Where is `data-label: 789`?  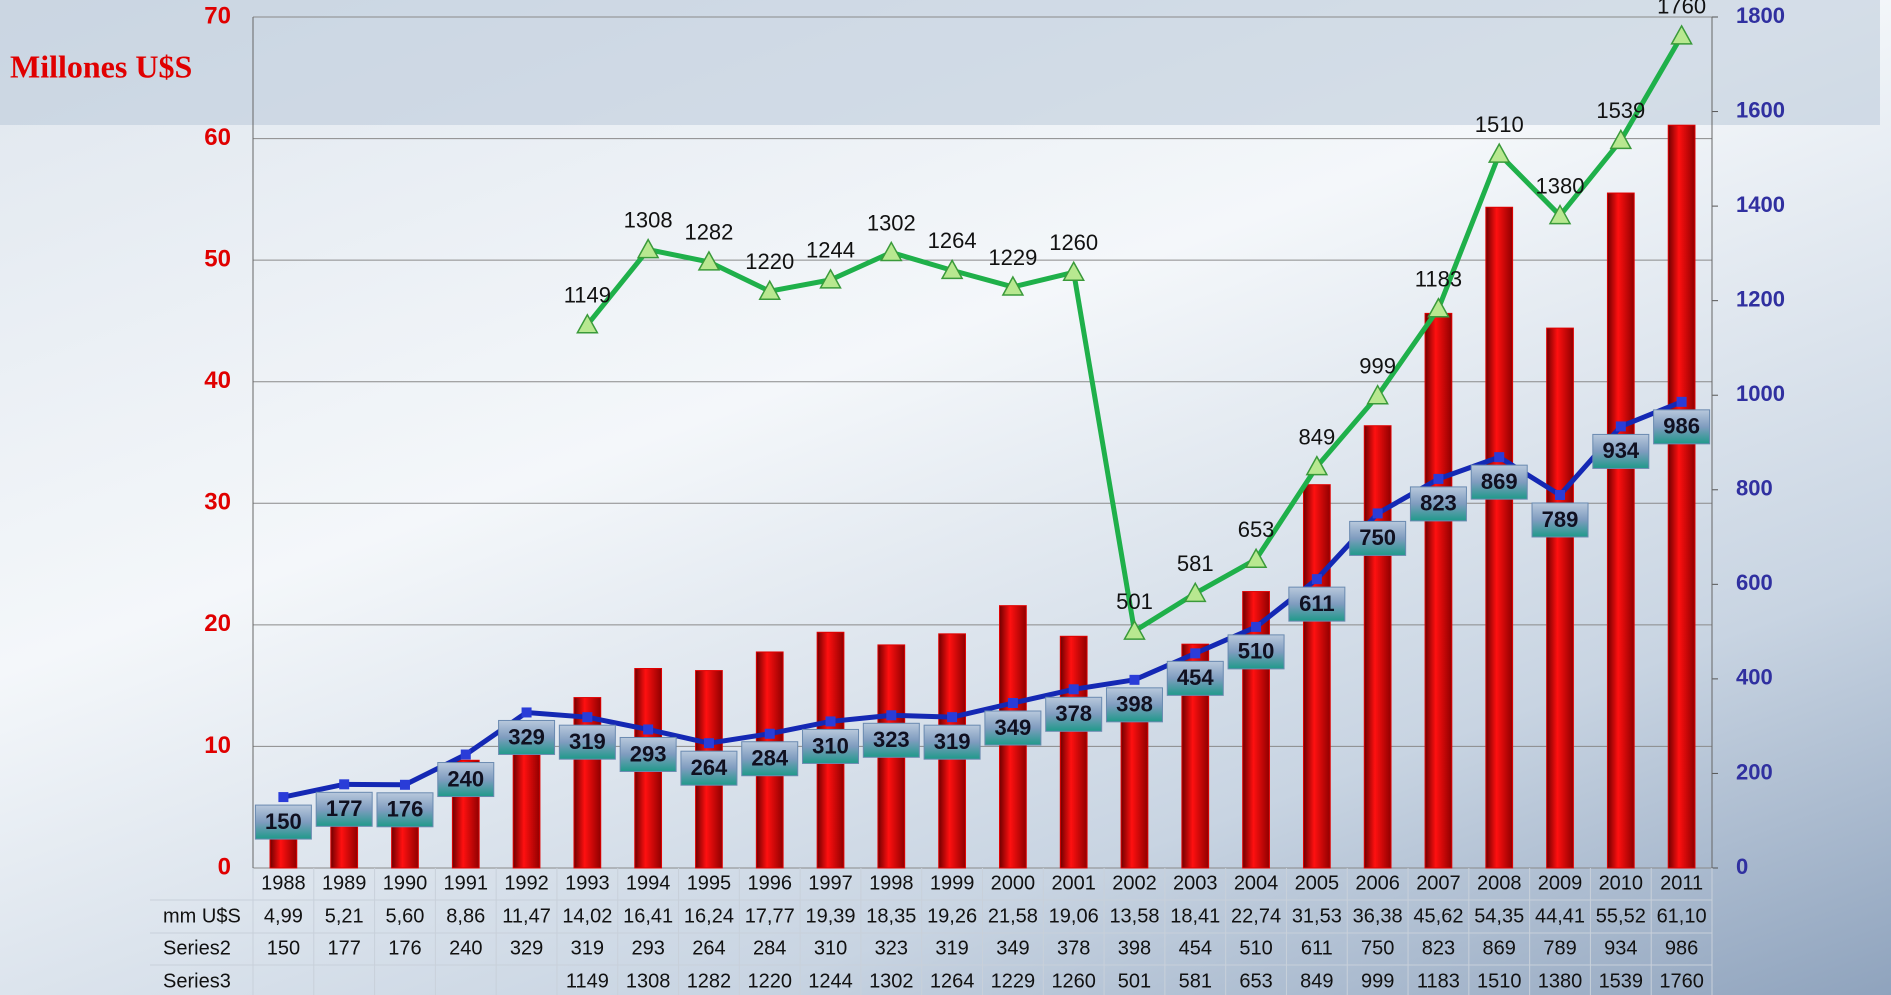 data-label: 789 is located at coordinates (1560, 519).